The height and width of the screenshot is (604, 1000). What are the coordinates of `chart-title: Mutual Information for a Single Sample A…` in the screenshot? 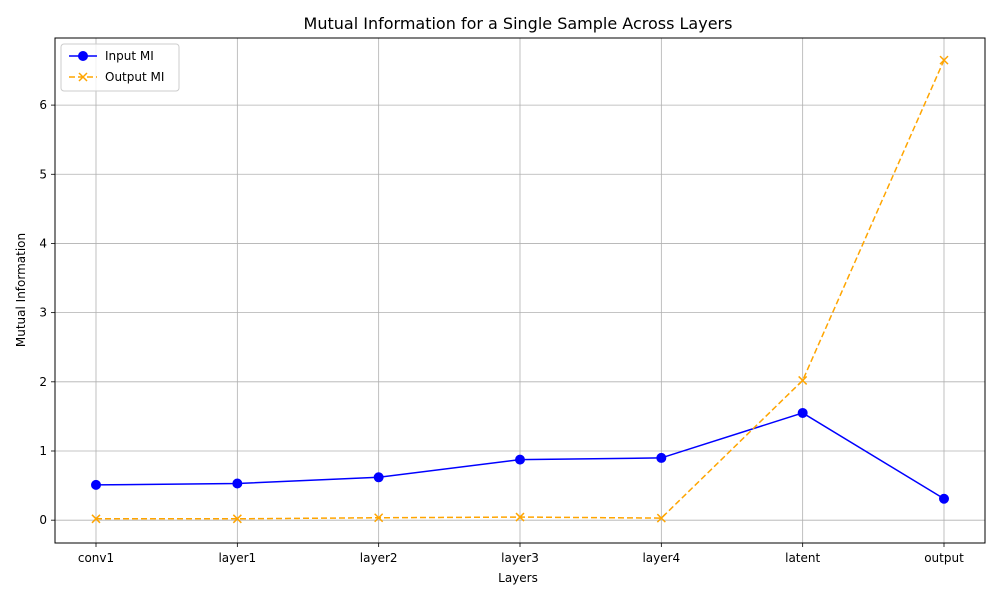 It's located at (518, 23).